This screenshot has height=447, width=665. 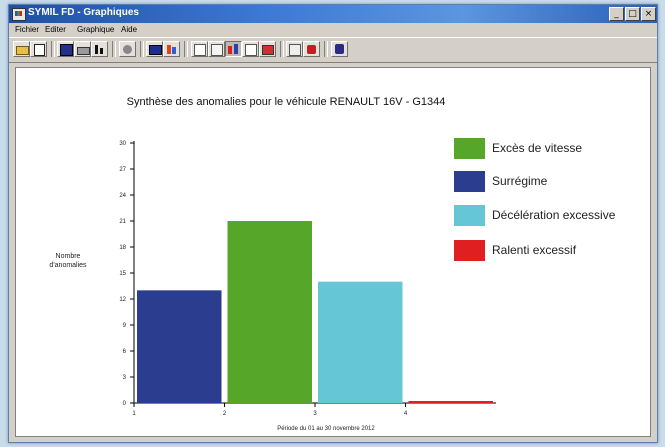 I want to click on bar-chart-button, so click(x=99, y=49).